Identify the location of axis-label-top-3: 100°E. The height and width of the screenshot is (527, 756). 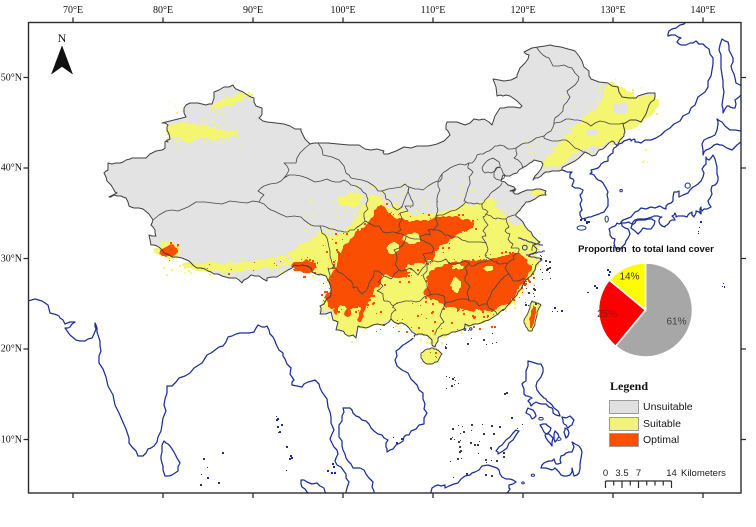
(343, 10).